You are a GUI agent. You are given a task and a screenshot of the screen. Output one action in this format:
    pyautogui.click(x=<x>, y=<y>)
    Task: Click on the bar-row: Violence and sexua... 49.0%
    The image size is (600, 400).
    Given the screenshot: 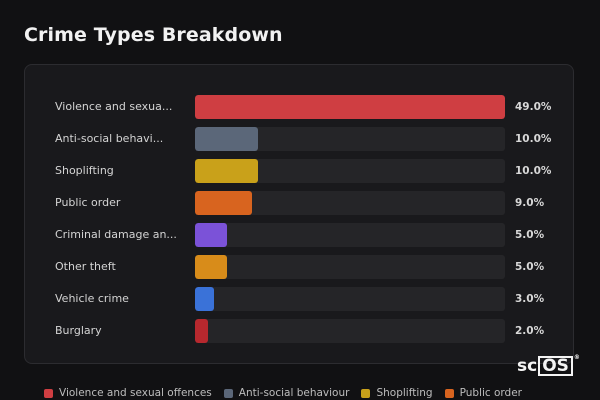 What is the action you would take?
    pyautogui.click(x=310, y=107)
    